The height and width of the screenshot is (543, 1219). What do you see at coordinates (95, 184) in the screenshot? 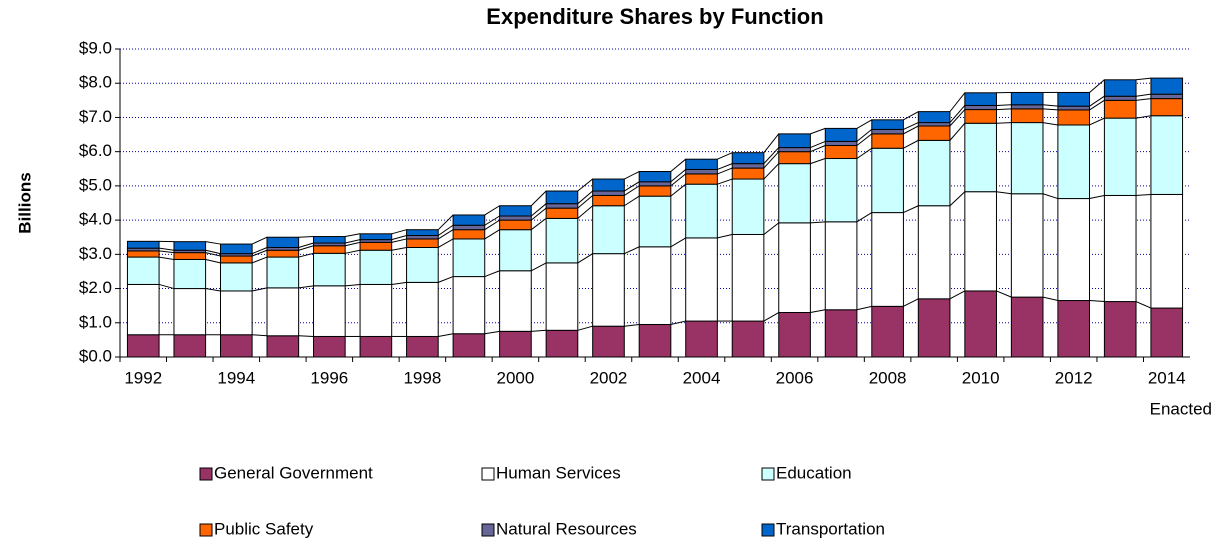
I see `y-tick-label: $5.0` at bounding box center [95, 184].